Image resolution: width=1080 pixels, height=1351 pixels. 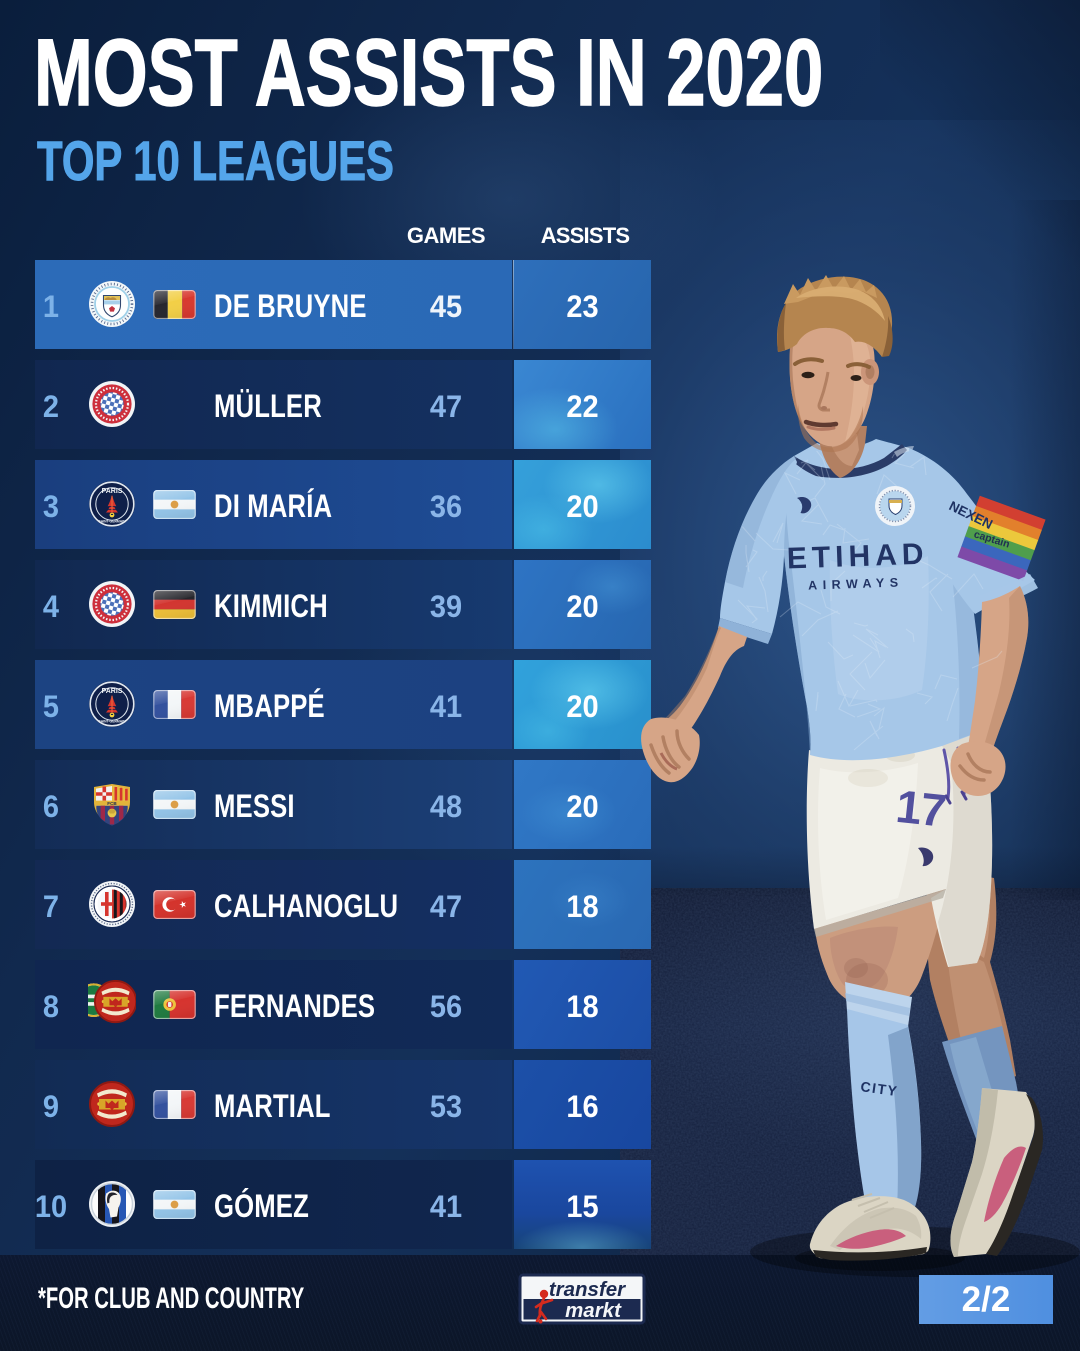 I want to click on svg-text: CITY, so click(x=880, y=1088).